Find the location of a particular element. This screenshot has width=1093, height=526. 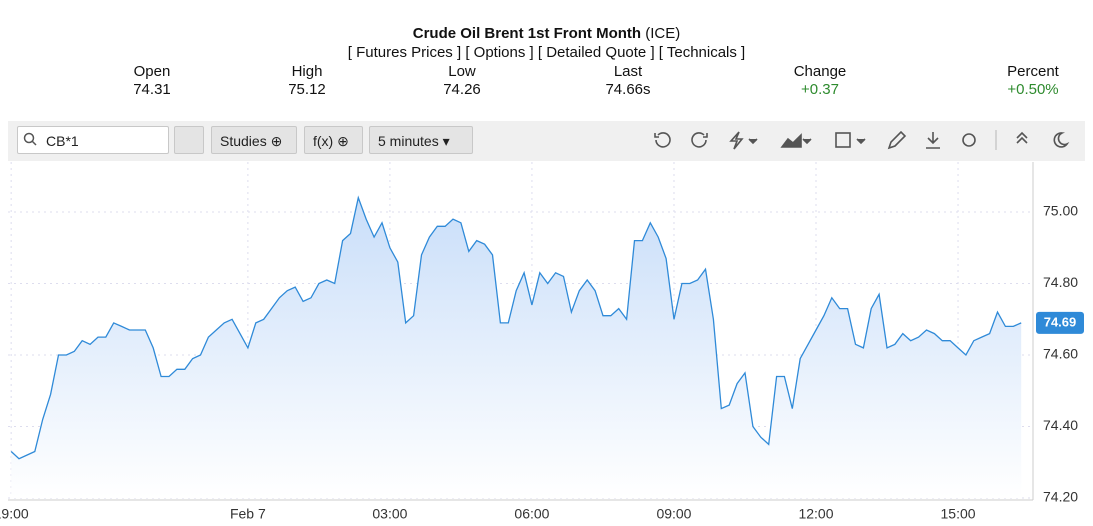

draw-icon is located at coordinates (897, 140).